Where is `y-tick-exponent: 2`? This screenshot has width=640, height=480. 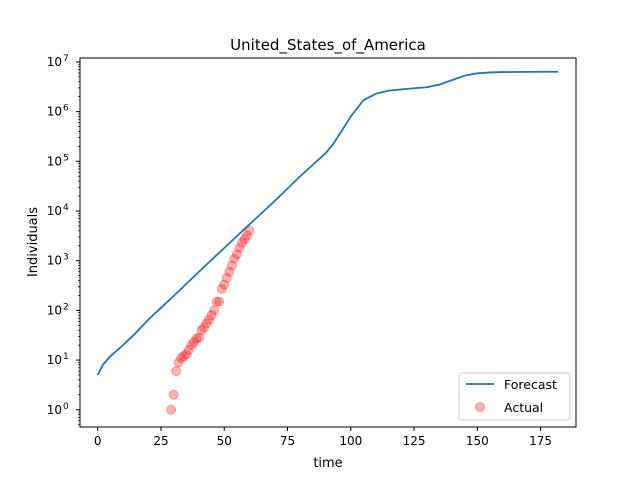 y-tick-exponent: 2 is located at coordinates (66, 307).